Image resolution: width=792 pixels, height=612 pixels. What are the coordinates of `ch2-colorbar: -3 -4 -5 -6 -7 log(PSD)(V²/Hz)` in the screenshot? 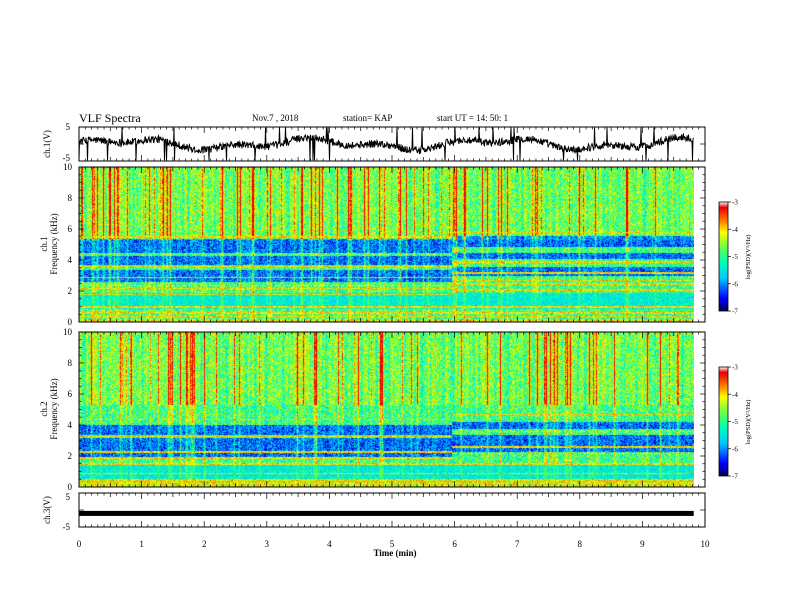 It's located at (735, 422).